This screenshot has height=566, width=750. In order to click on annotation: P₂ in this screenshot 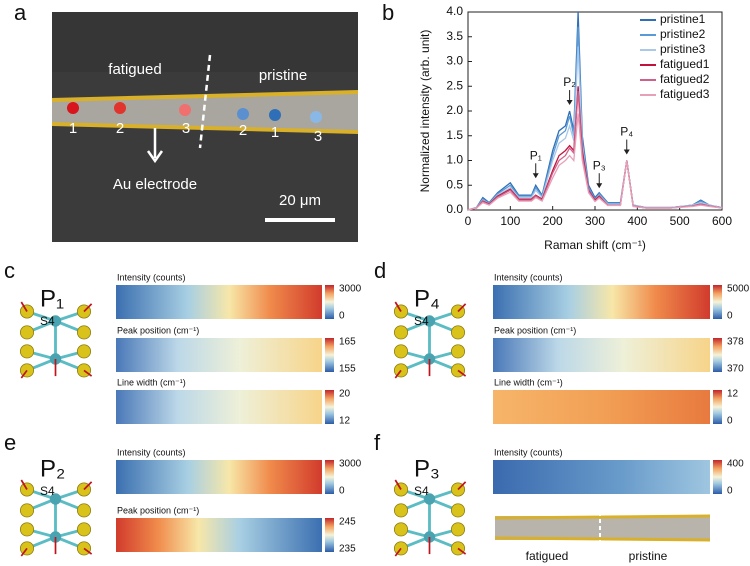, I will do `click(569, 82)`.